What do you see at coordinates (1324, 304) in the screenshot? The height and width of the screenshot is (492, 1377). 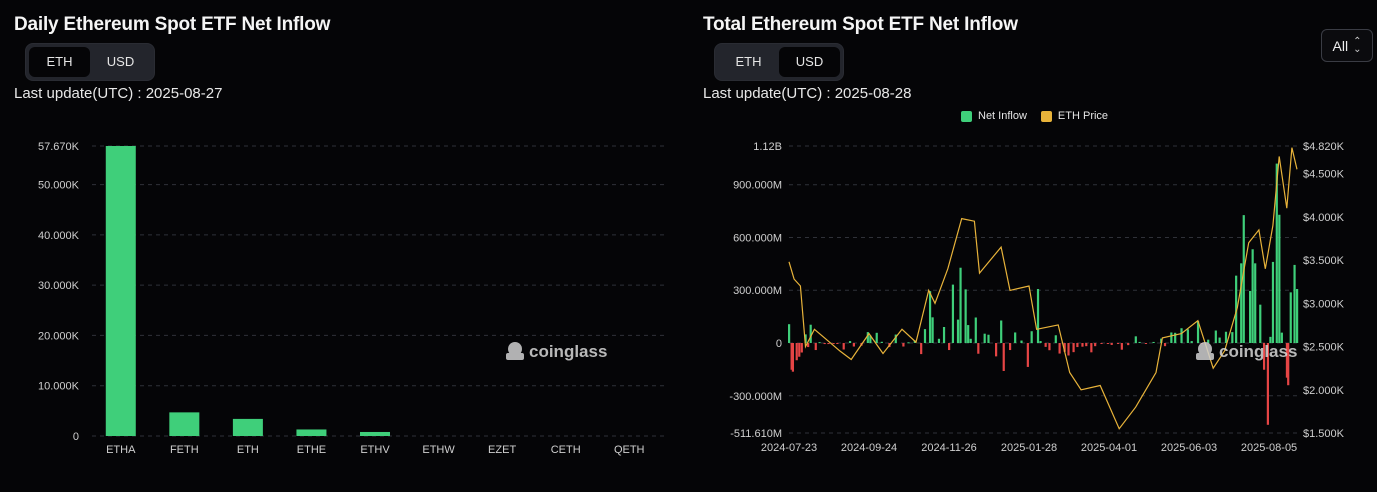 I see `right-right-y-tick-label: $3.000K` at bounding box center [1324, 304].